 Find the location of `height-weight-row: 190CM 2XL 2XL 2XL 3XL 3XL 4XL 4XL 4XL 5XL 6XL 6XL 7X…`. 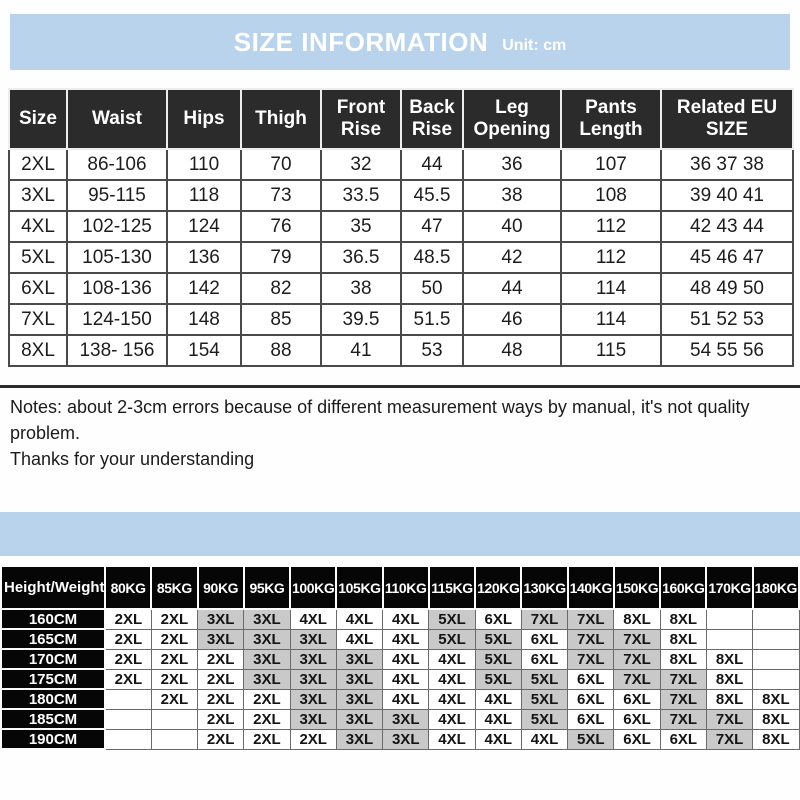

height-weight-row: 190CM 2XL 2XL 2XL 3XL 3XL 4XL 4XL 4XL 5XL 6XL 6XL 7X… is located at coordinates (400, 739).